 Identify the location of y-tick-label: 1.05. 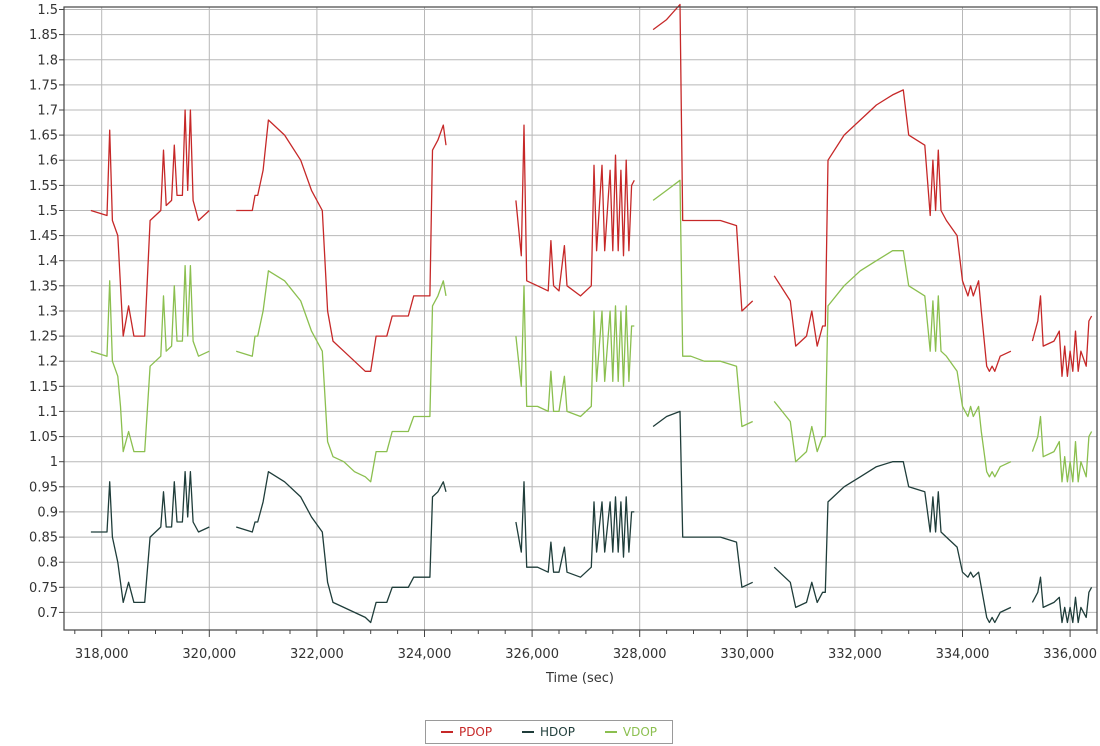
(43, 437).